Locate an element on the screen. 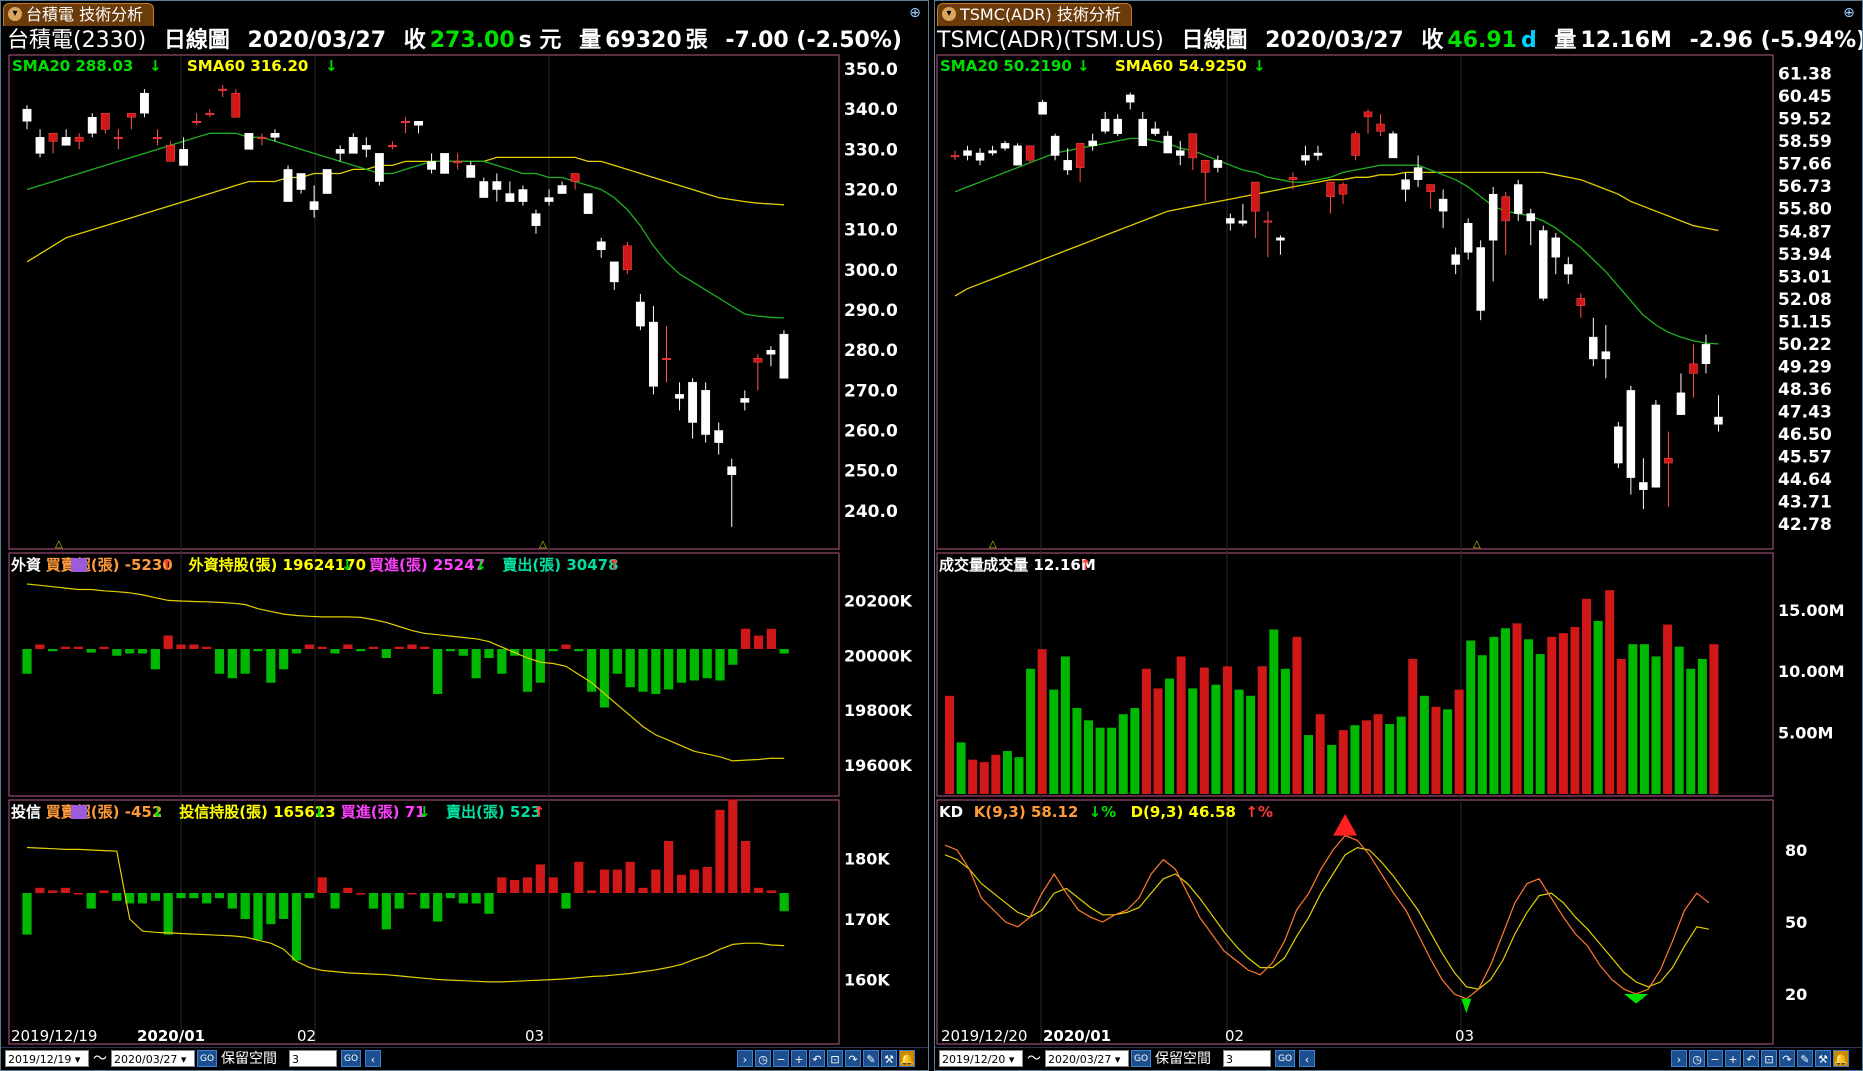 The image size is (1863, 1071). sma20-legend-arrow: ↓ is located at coordinates (1083, 66).